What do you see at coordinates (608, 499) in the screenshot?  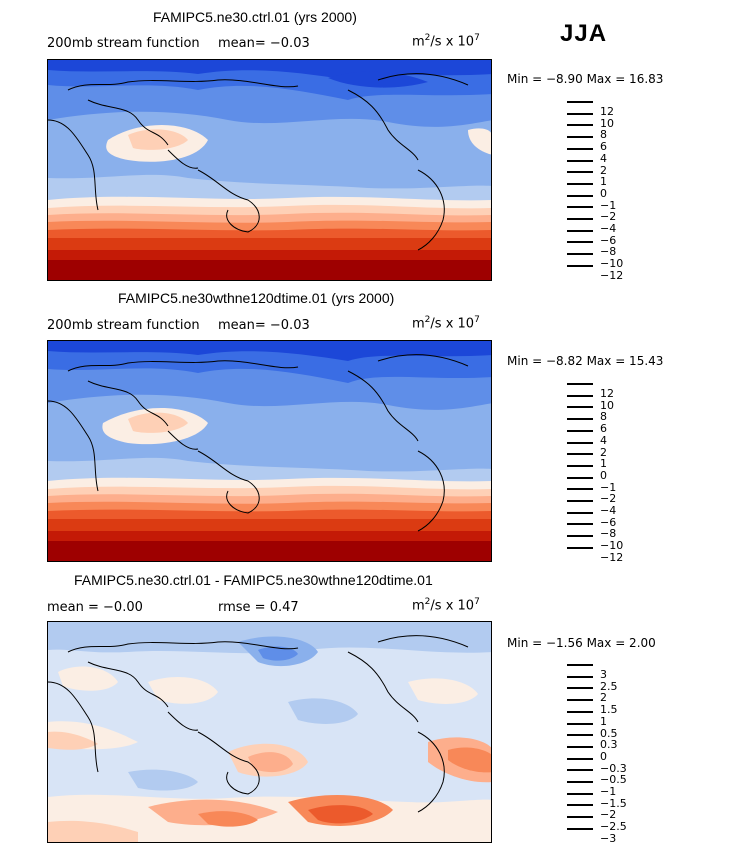 I see `panel2-level-label: −2` at bounding box center [608, 499].